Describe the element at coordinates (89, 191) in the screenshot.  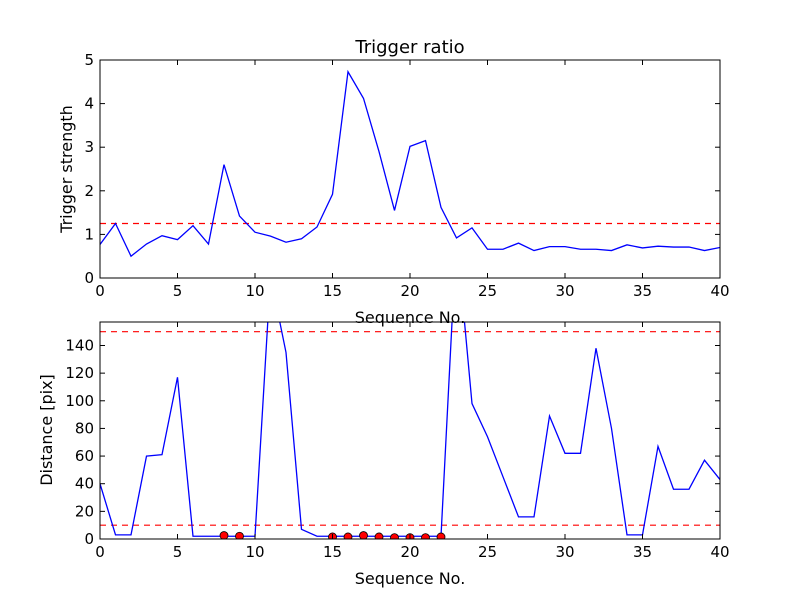
I see `y-tick-label: 2` at that location.